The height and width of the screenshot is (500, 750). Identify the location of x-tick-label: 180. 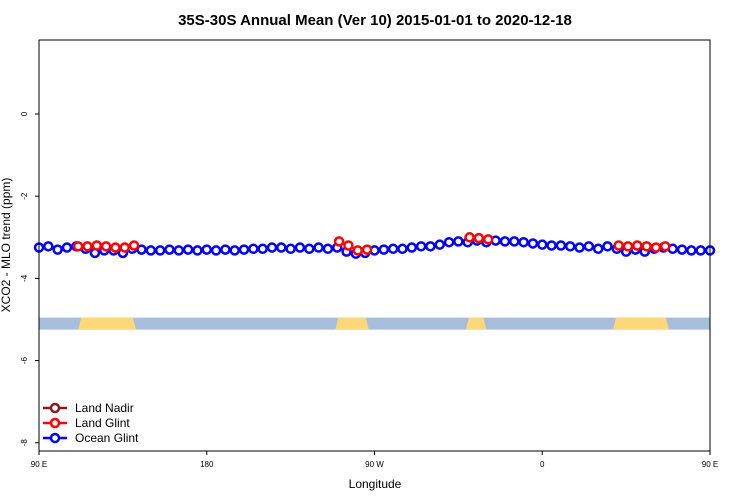
(207, 464).